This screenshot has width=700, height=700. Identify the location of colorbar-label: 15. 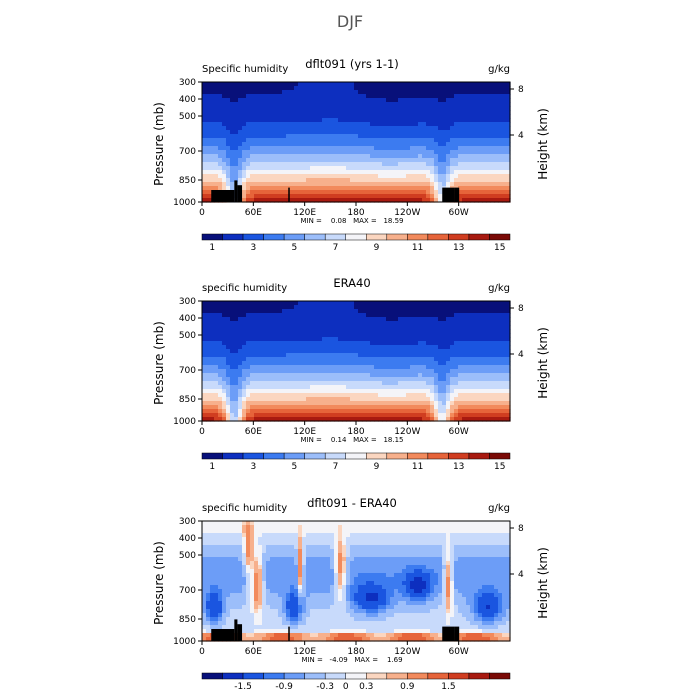
(499, 248).